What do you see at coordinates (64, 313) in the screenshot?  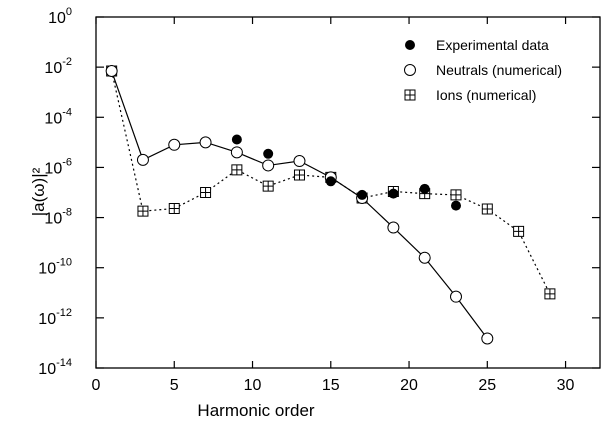 I see `y-tick-exponent: -12` at bounding box center [64, 313].